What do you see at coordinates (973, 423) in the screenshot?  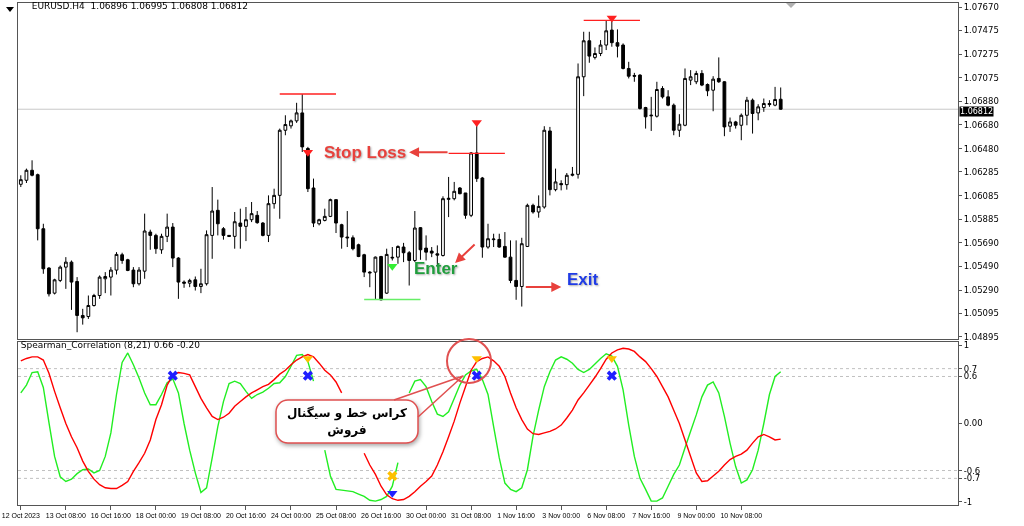 I see `y-tick-label: 0.00` at bounding box center [973, 423].